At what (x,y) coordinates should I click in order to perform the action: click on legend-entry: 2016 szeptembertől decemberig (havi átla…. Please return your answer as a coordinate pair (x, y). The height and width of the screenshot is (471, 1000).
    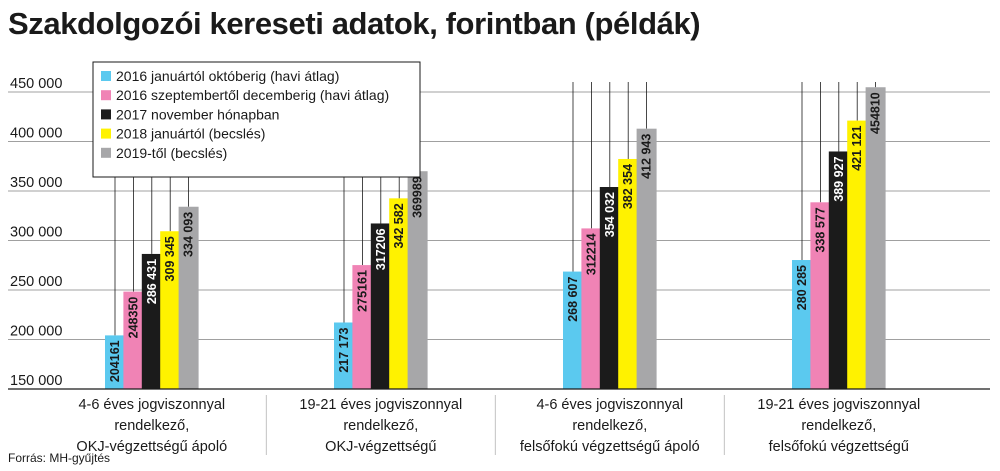
    Looking at the image, I should click on (252, 95).